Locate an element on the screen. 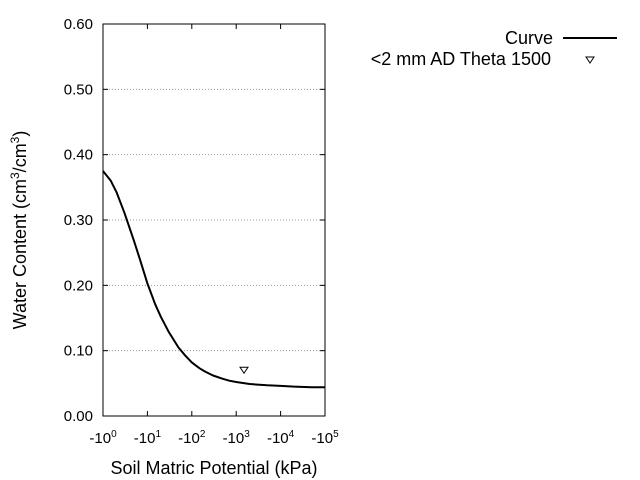 Image resolution: width=640 pixels, height=480 pixels. y-tick-label: 0.30 is located at coordinates (78, 220).